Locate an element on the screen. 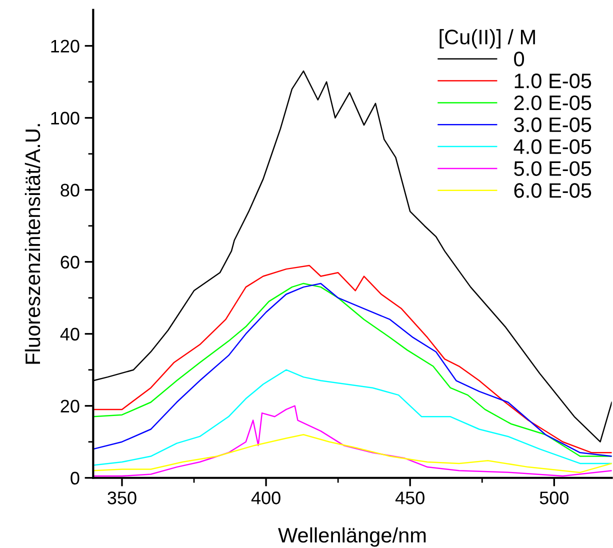 This screenshot has height=548, width=613. legend-label: 2.0 E-05 is located at coordinates (553, 102).